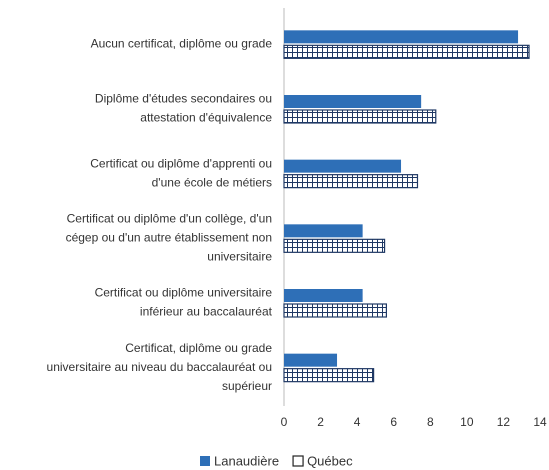 The width and height of the screenshot is (549, 470). What do you see at coordinates (330, 460) in the screenshot?
I see `legend-label: Québec` at bounding box center [330, 460].